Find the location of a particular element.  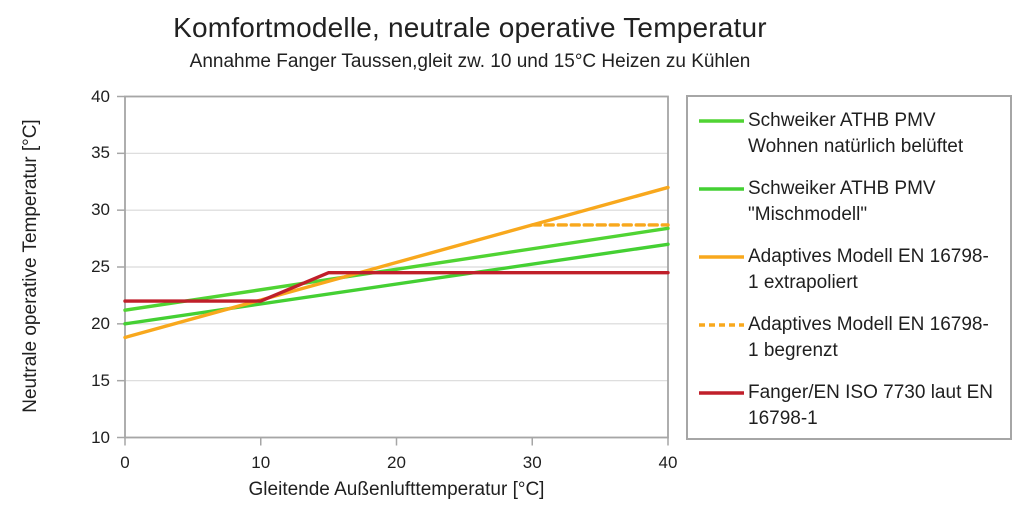

y-tick-label: 25 is located at coordinates (100, 266).